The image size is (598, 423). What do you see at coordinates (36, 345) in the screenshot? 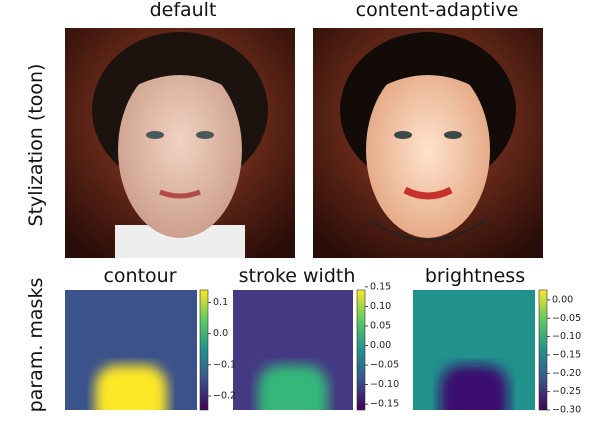
I see `row-label: param. masks` at bounding box center [36, 345].